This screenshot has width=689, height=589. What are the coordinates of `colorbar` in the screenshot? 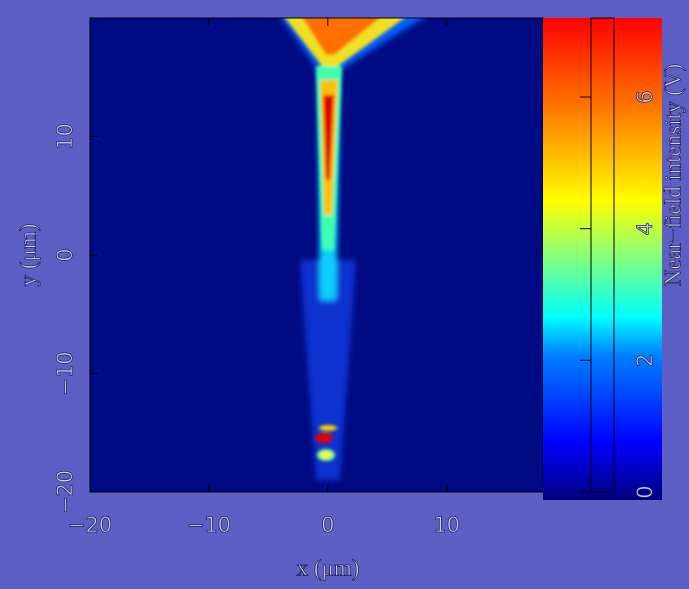 It's located at (602, 259).